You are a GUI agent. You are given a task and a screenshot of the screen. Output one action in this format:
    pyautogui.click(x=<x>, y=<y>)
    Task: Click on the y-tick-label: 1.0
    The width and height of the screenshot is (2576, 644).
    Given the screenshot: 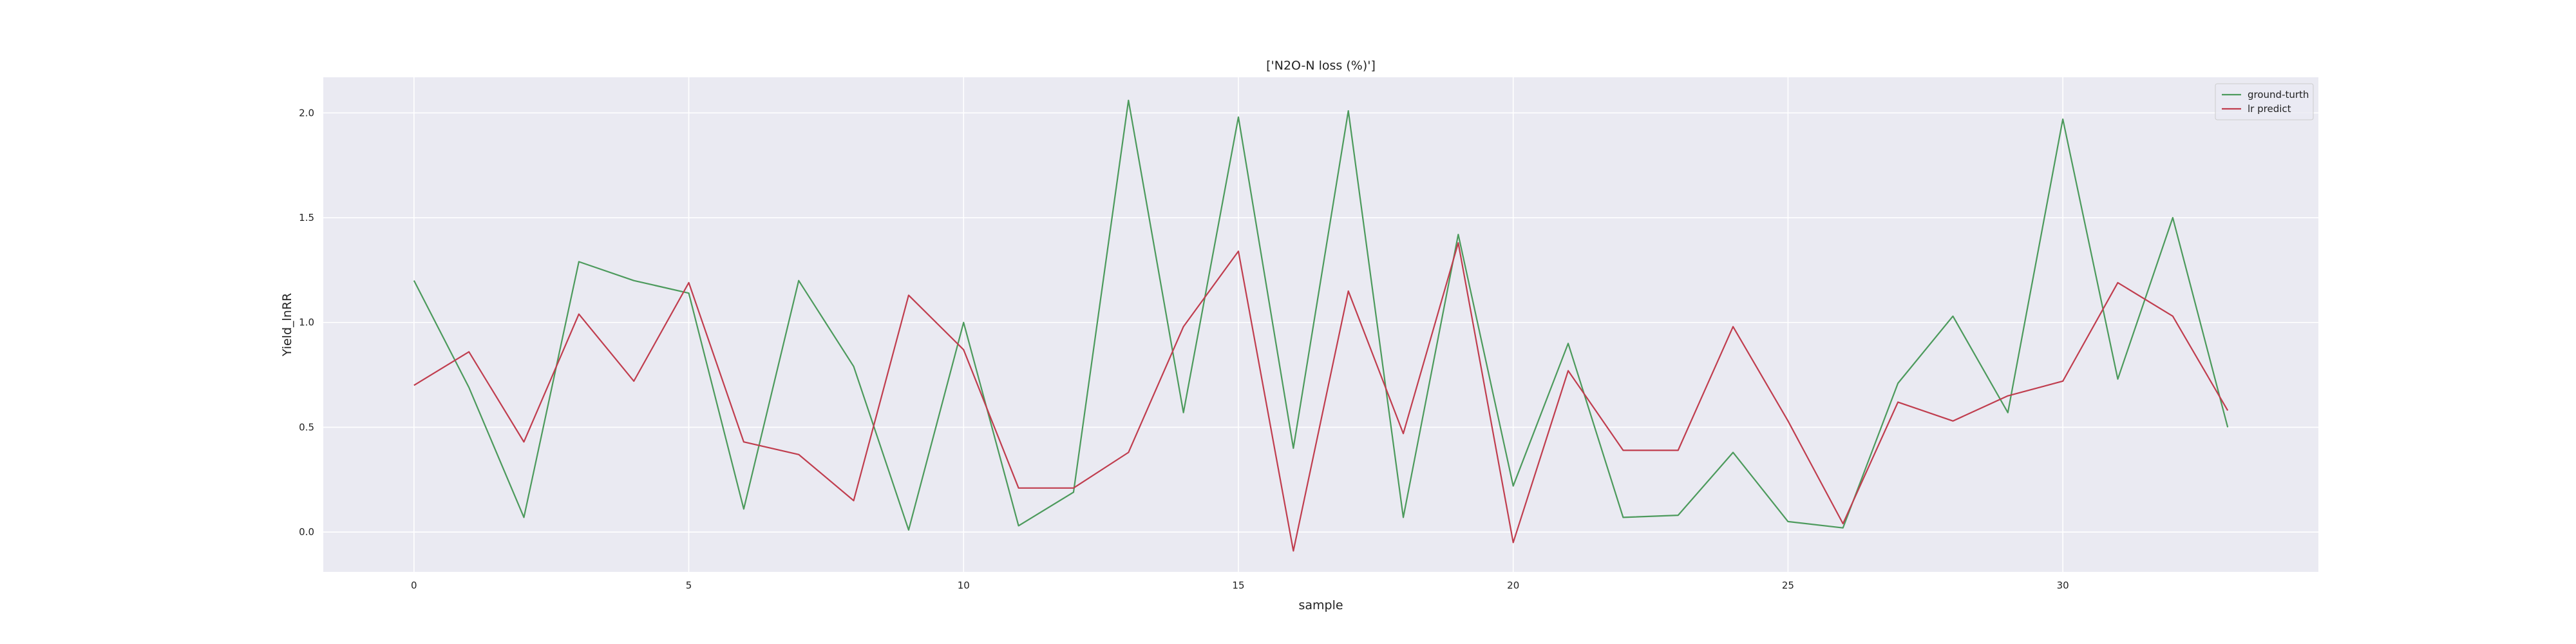 What is the action you would take?
    pyautogui.click(x=306, y=322)
    